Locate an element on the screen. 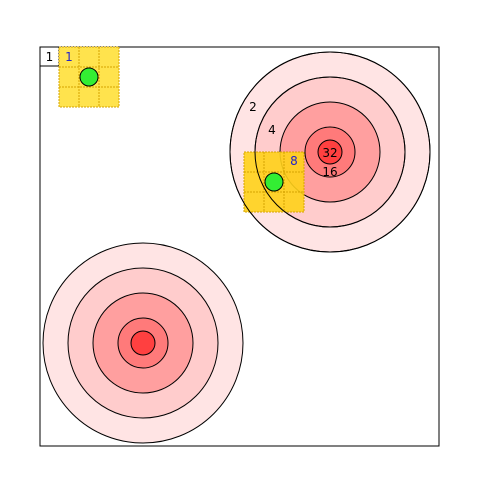 The width and height of the screenshot is (500, 500). ring-label-32: 32 is located at coordinates (329, 153).